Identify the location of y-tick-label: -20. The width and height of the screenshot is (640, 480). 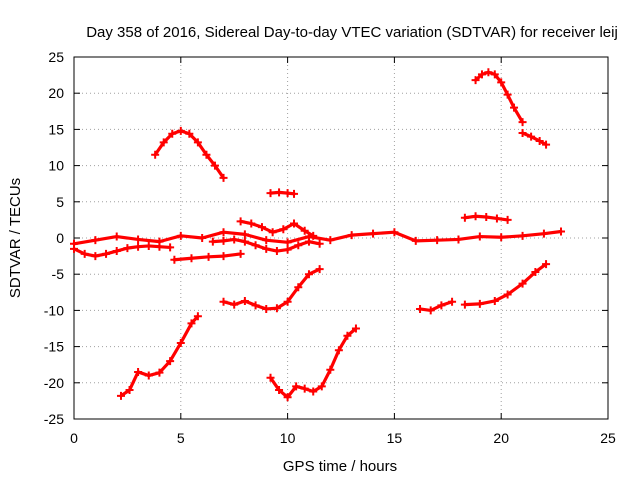
(54, 383).